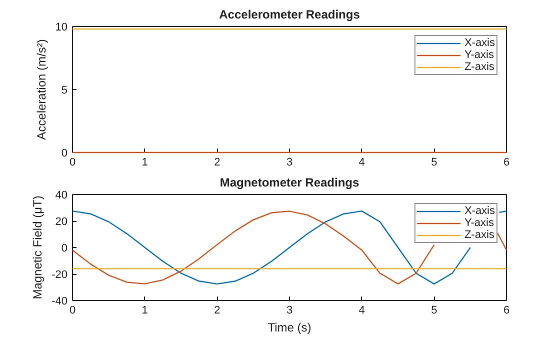 This screenshot has width=560, height=337. What do you see at coordinates (61, 196) in the screenshot?
I see `y-tick-label: 40` at bounding box center [61, 196].